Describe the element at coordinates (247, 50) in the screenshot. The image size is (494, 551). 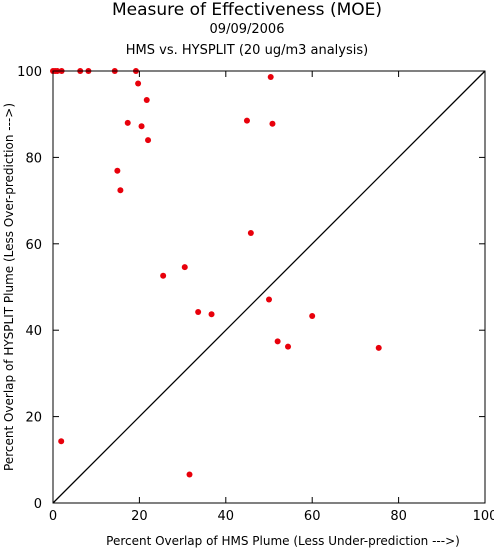
I see `chart-subtitle: HMS vs. HYSPLIT (20 ug/m3 analysis)` at that location.